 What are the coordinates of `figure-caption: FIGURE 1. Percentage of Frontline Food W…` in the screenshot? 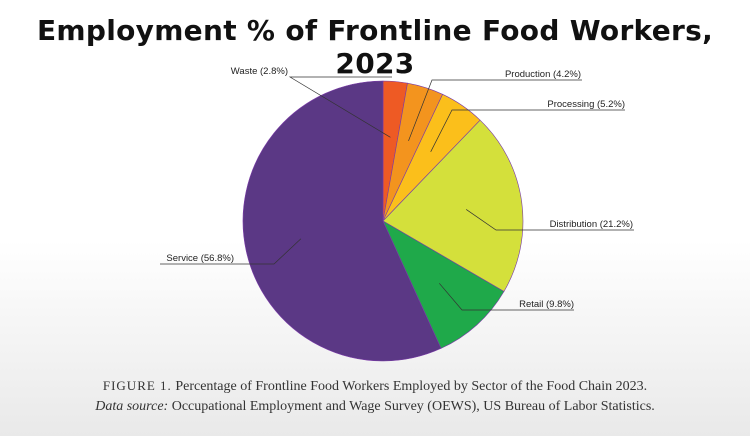 It's located at (375, 396).